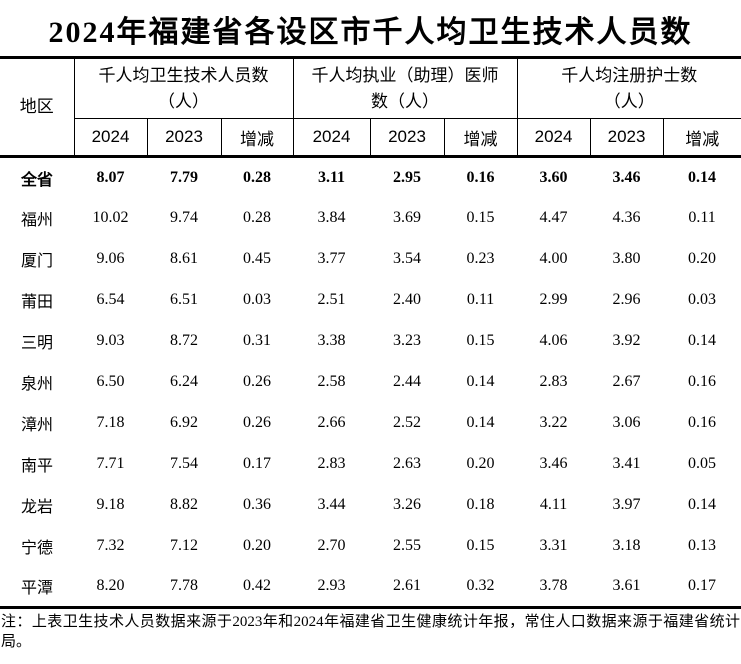  What do you see at coordinates (553, 545) in the screenshot?
I see `value-cell: 3.31` at bounding box center [553, 545].